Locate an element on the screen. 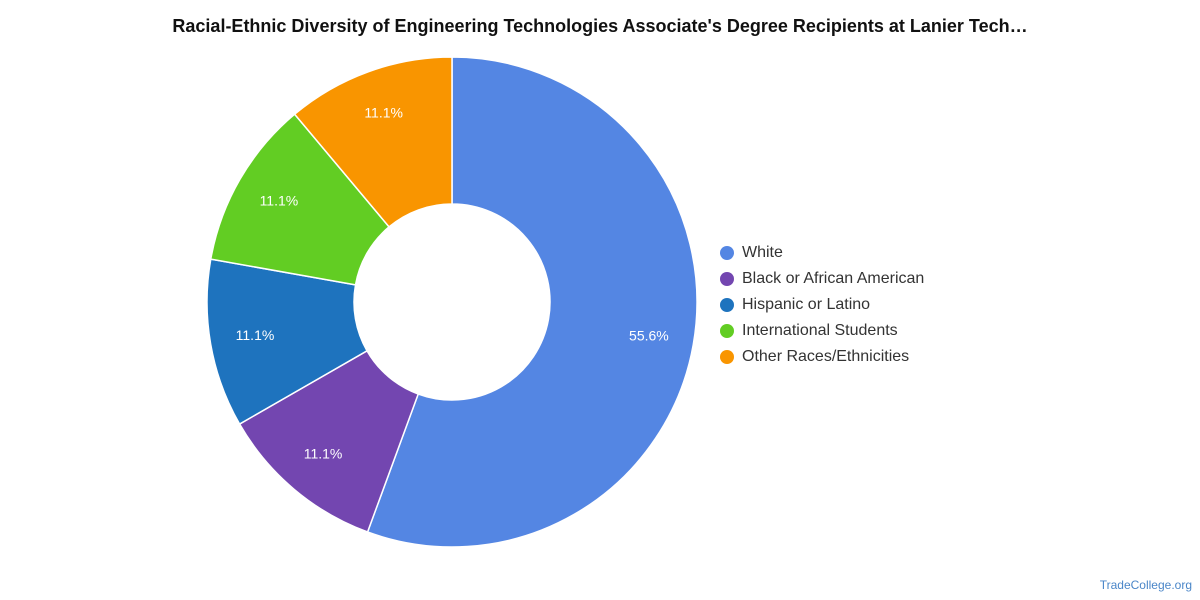 The width and height of the screenshot is (1200, 600). legend-item-hispanic-or-latino: Hispanic or Latino is located at coordinates (822, 305).